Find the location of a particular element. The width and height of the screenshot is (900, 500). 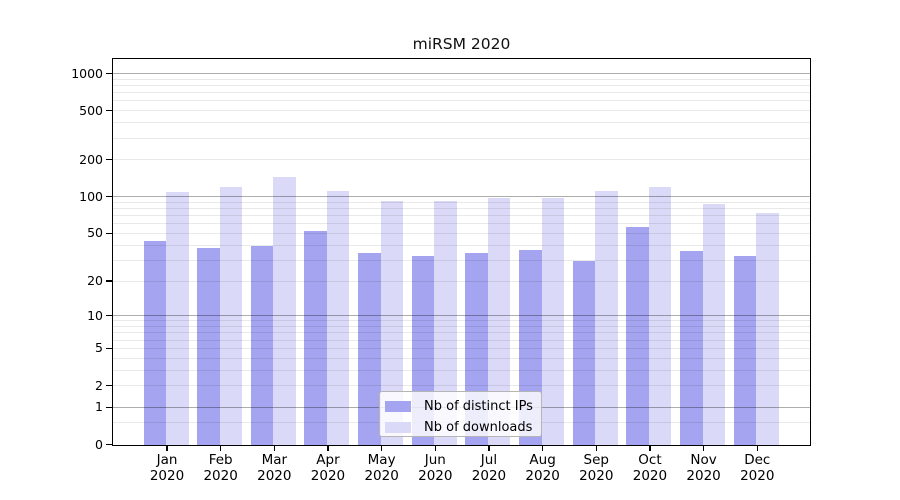

x-tick-label-aug: Aug 2020 is located at coordinates (542, 468).